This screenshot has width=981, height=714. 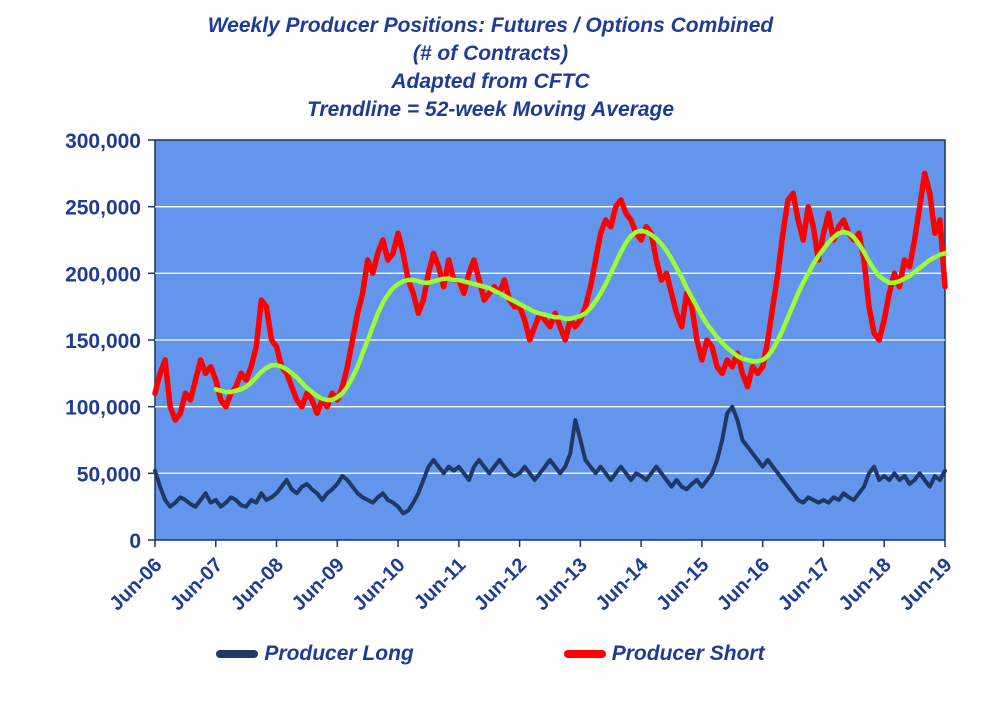 I want to click on y-tick-label: 100,000, so click(x=103, y=408).